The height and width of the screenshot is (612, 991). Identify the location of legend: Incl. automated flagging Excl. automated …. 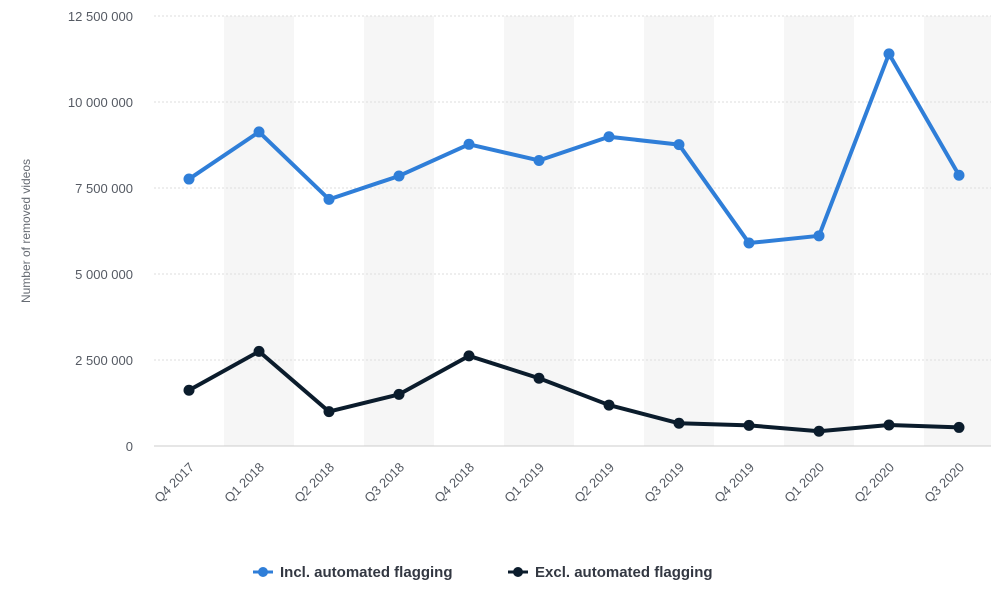
(483, 572).